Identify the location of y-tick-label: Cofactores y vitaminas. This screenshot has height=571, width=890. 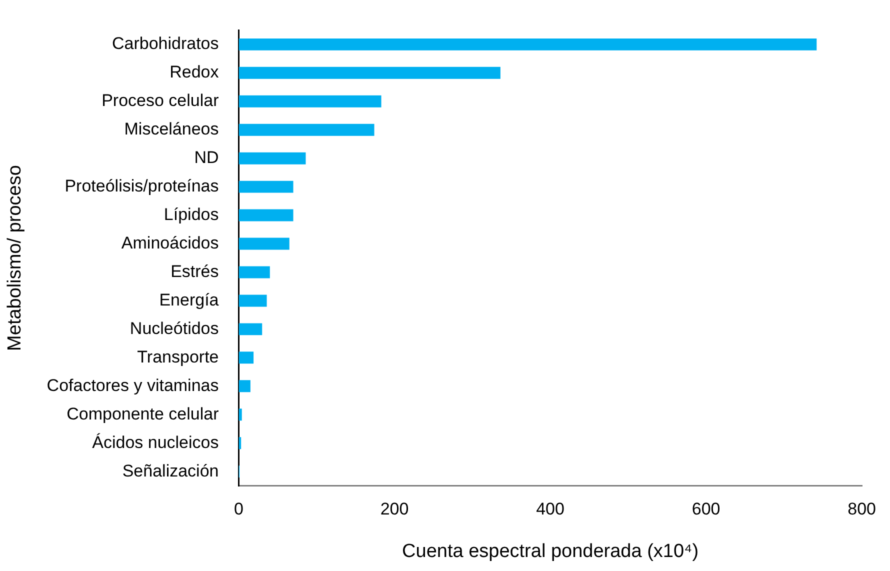
(132, 385).